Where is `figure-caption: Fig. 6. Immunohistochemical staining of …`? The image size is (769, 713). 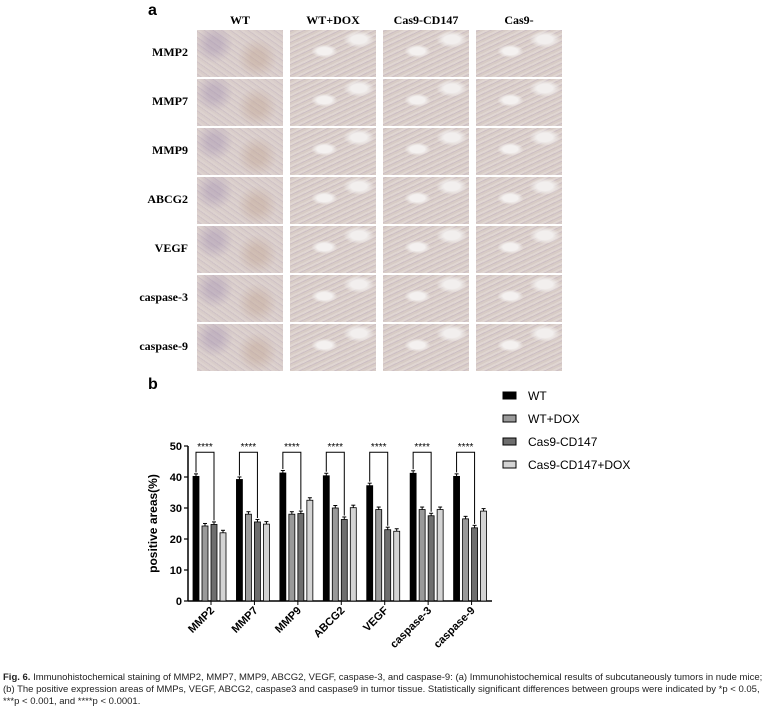 figure-caption: Fig. 6. Immunohistochemical staining of … is located at coordinates (385, 690).